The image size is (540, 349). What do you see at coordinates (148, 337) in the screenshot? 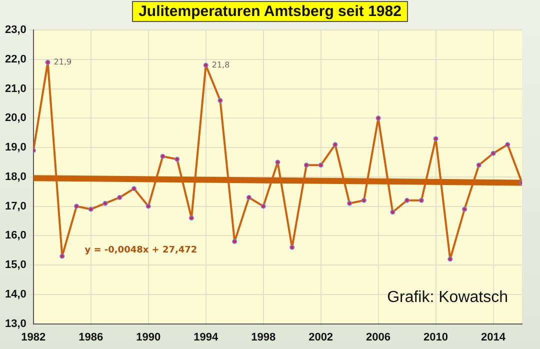
I see `x-tick-label: 1990` at bounding box center [148, 337].